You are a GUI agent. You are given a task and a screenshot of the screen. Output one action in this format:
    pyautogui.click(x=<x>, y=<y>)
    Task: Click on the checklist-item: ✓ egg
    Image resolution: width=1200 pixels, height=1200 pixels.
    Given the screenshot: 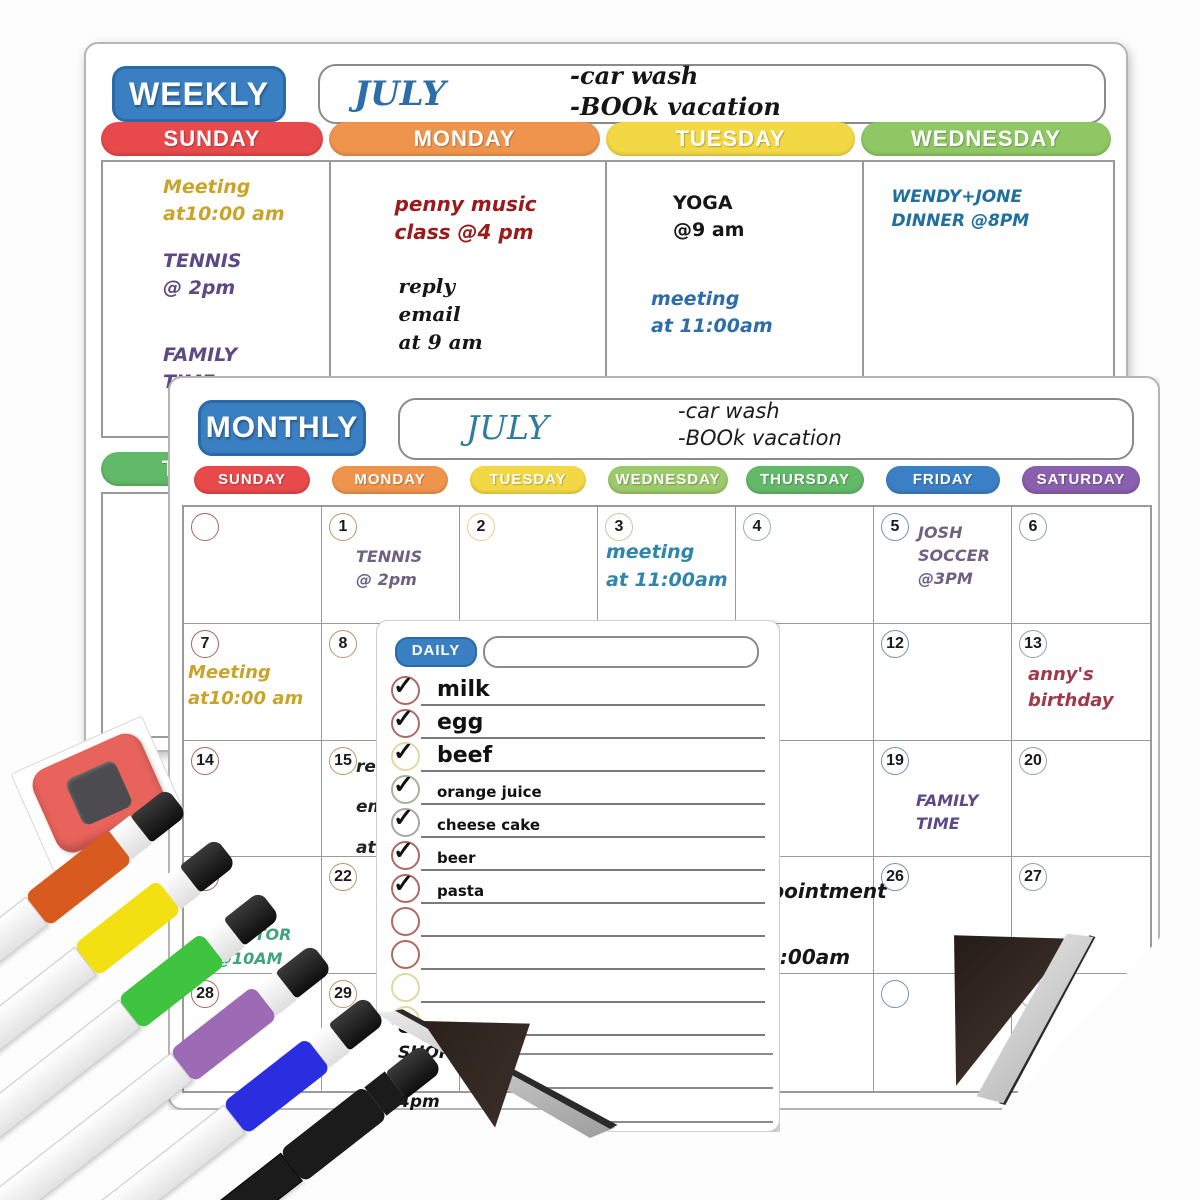 What is the action you would take?
    pyautogui.click(x=578, y=722)
    